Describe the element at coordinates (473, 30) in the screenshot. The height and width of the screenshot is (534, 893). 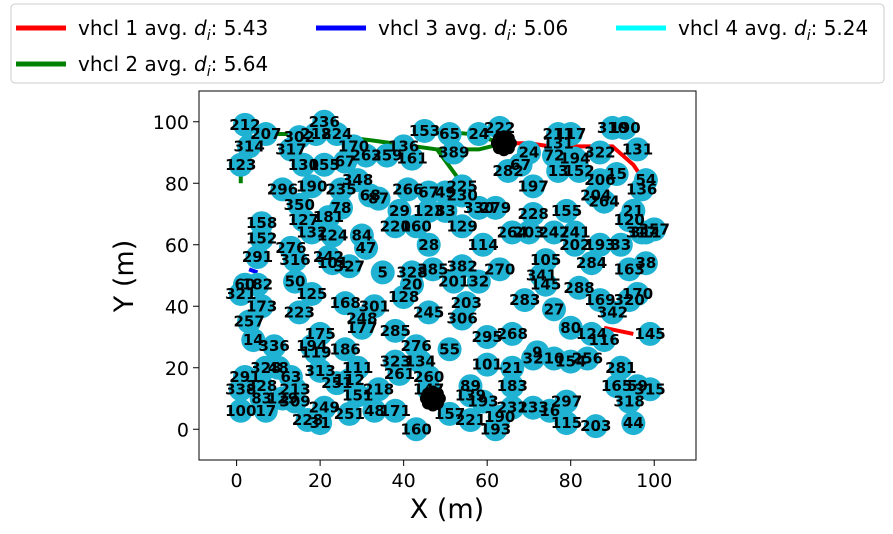
I see `legend-entry: vhcl 3 avg. di: 5.06` at that location.